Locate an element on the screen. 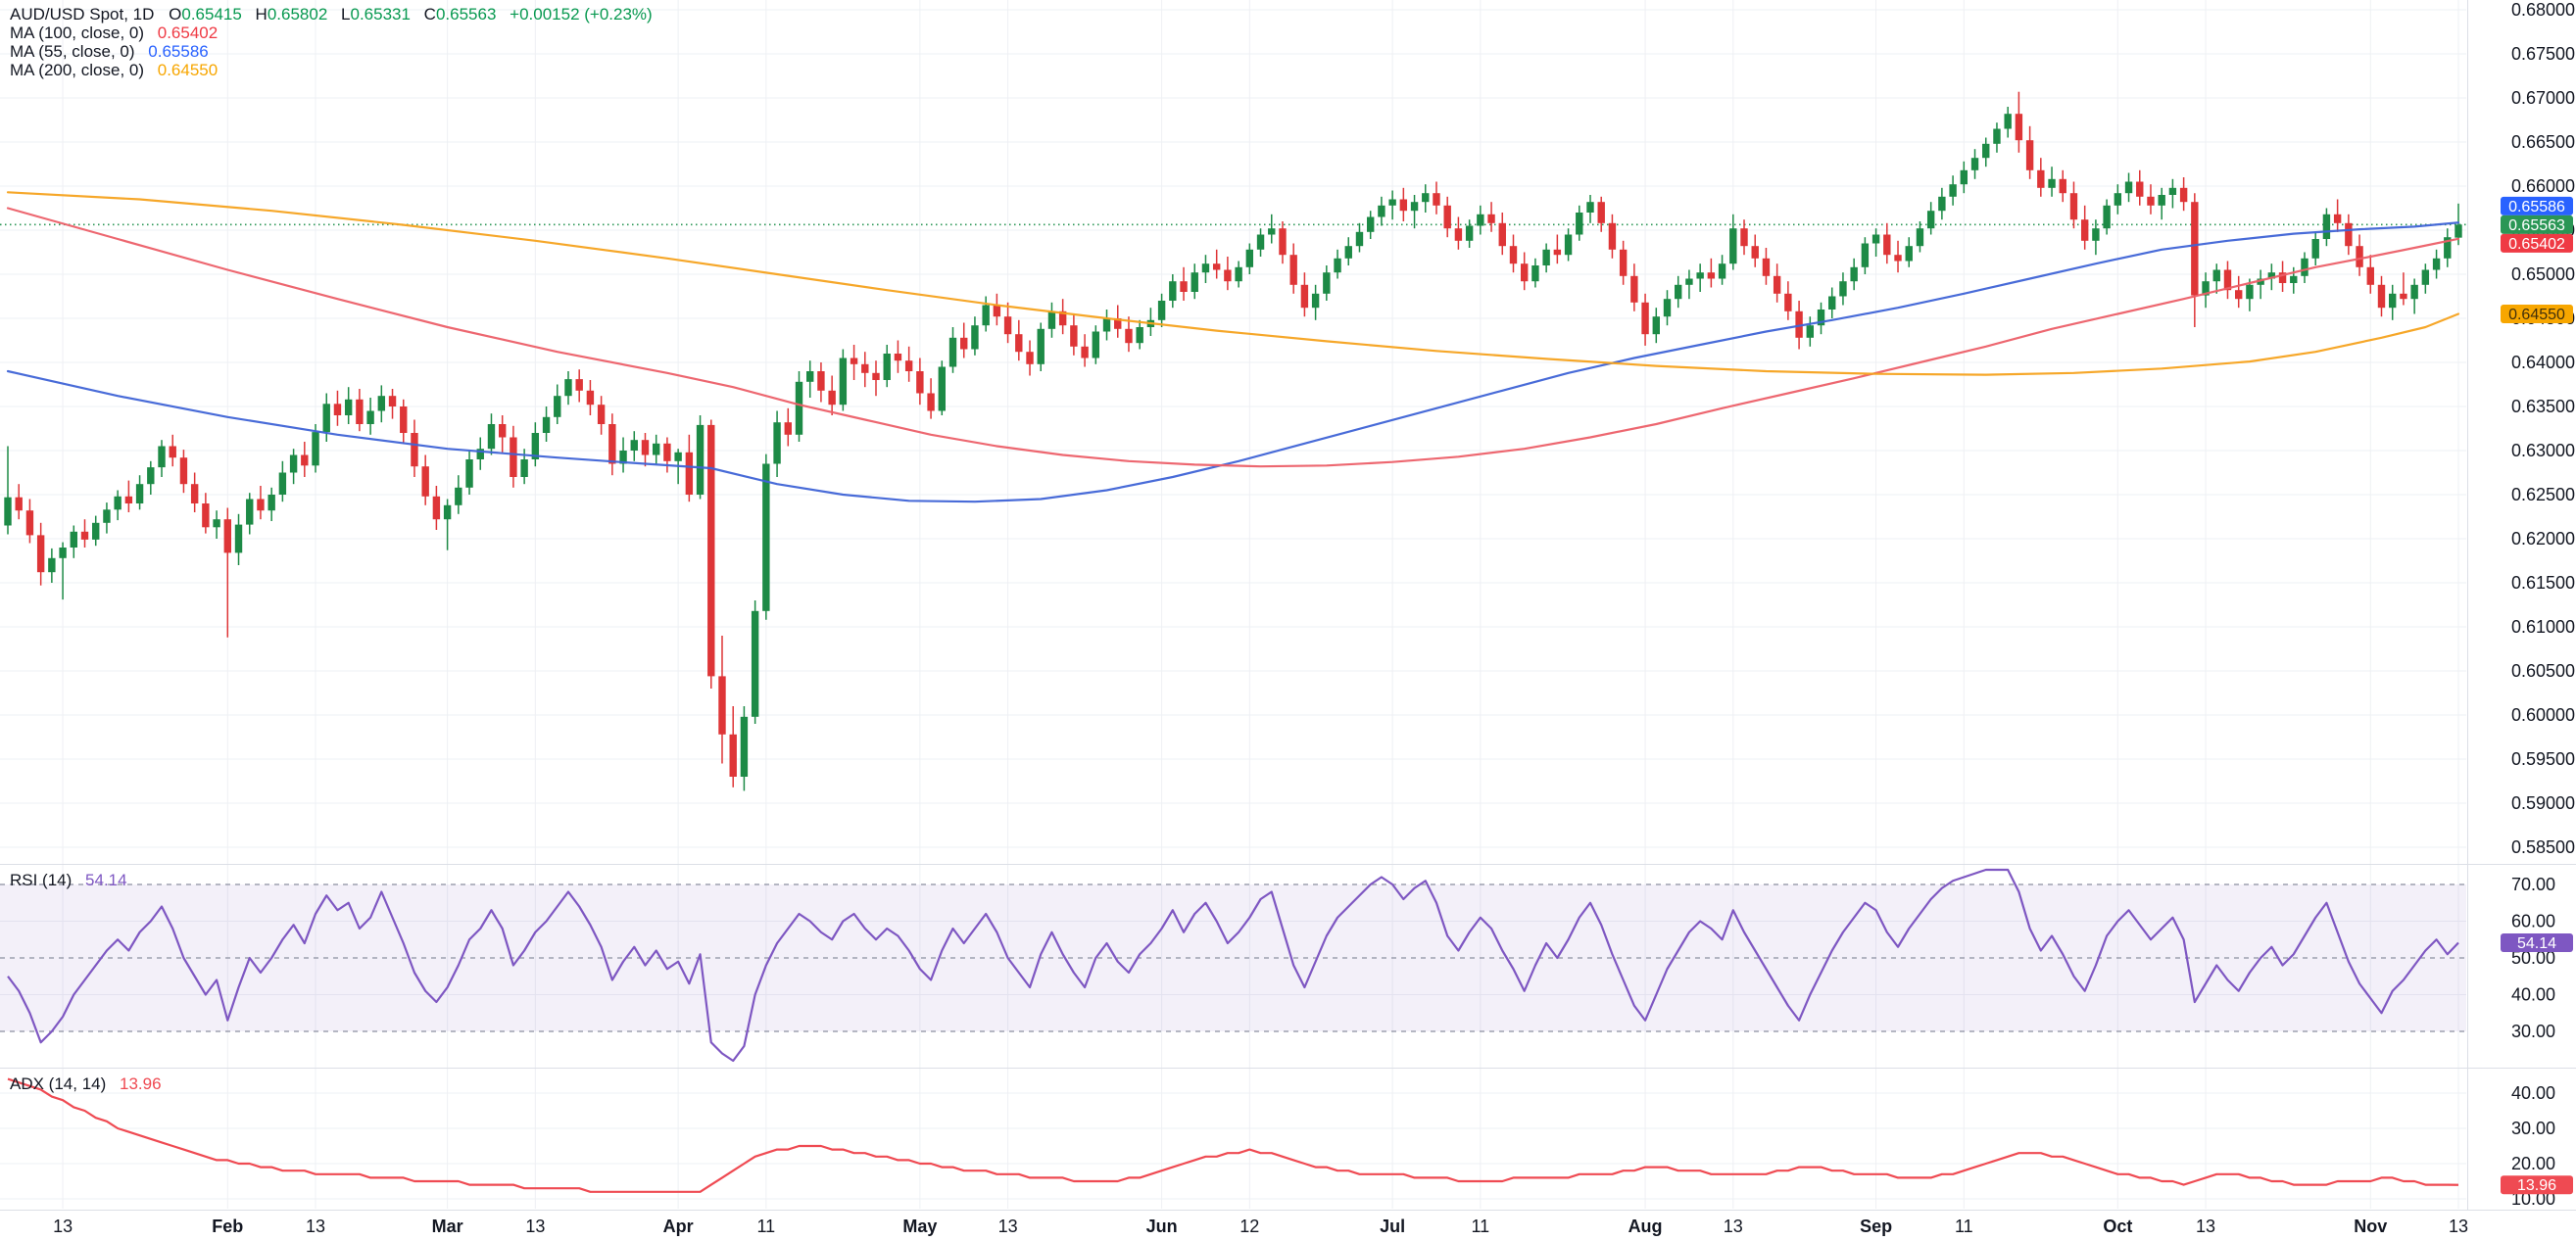  ma100-value: 0.65402 is located at coordinates (188, 33).